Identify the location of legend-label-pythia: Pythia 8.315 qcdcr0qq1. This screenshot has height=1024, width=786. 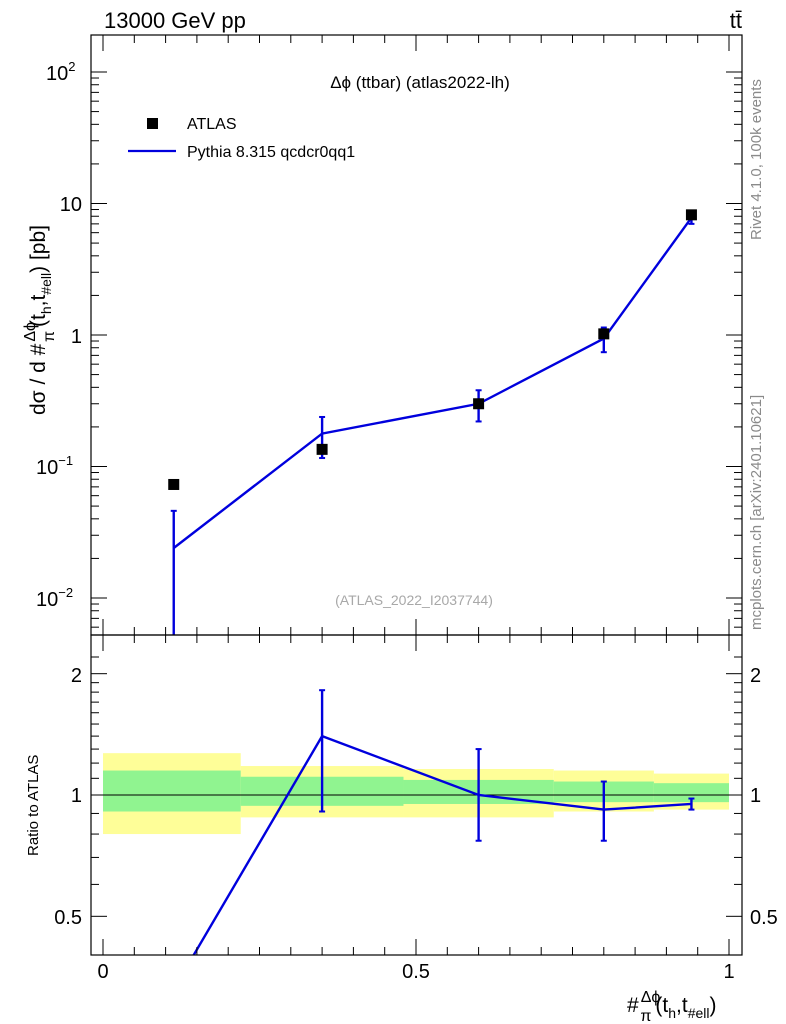
(271, 152).